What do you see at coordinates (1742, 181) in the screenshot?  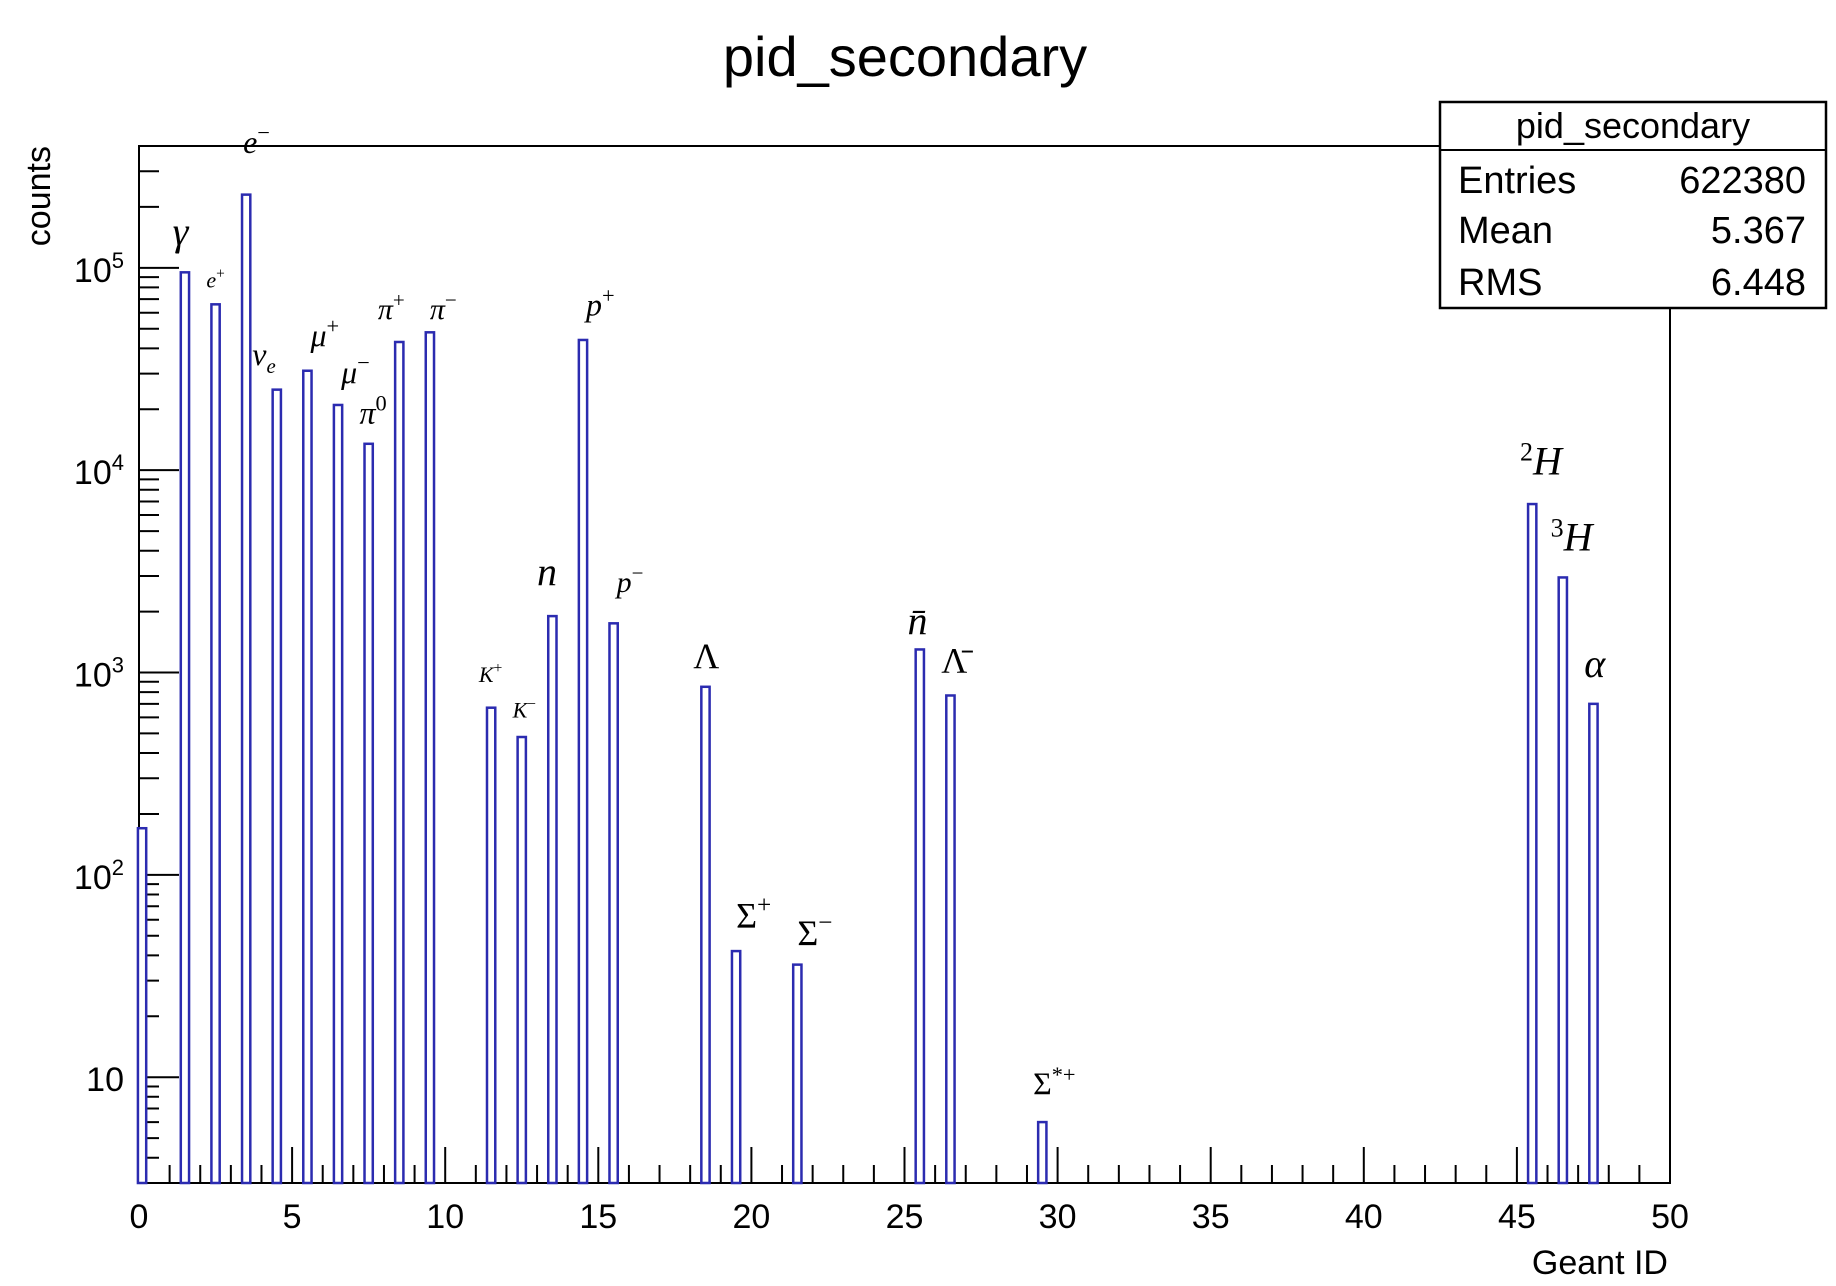 I see `stats-entries-value: 622380` at bounding box center [1742, 181].